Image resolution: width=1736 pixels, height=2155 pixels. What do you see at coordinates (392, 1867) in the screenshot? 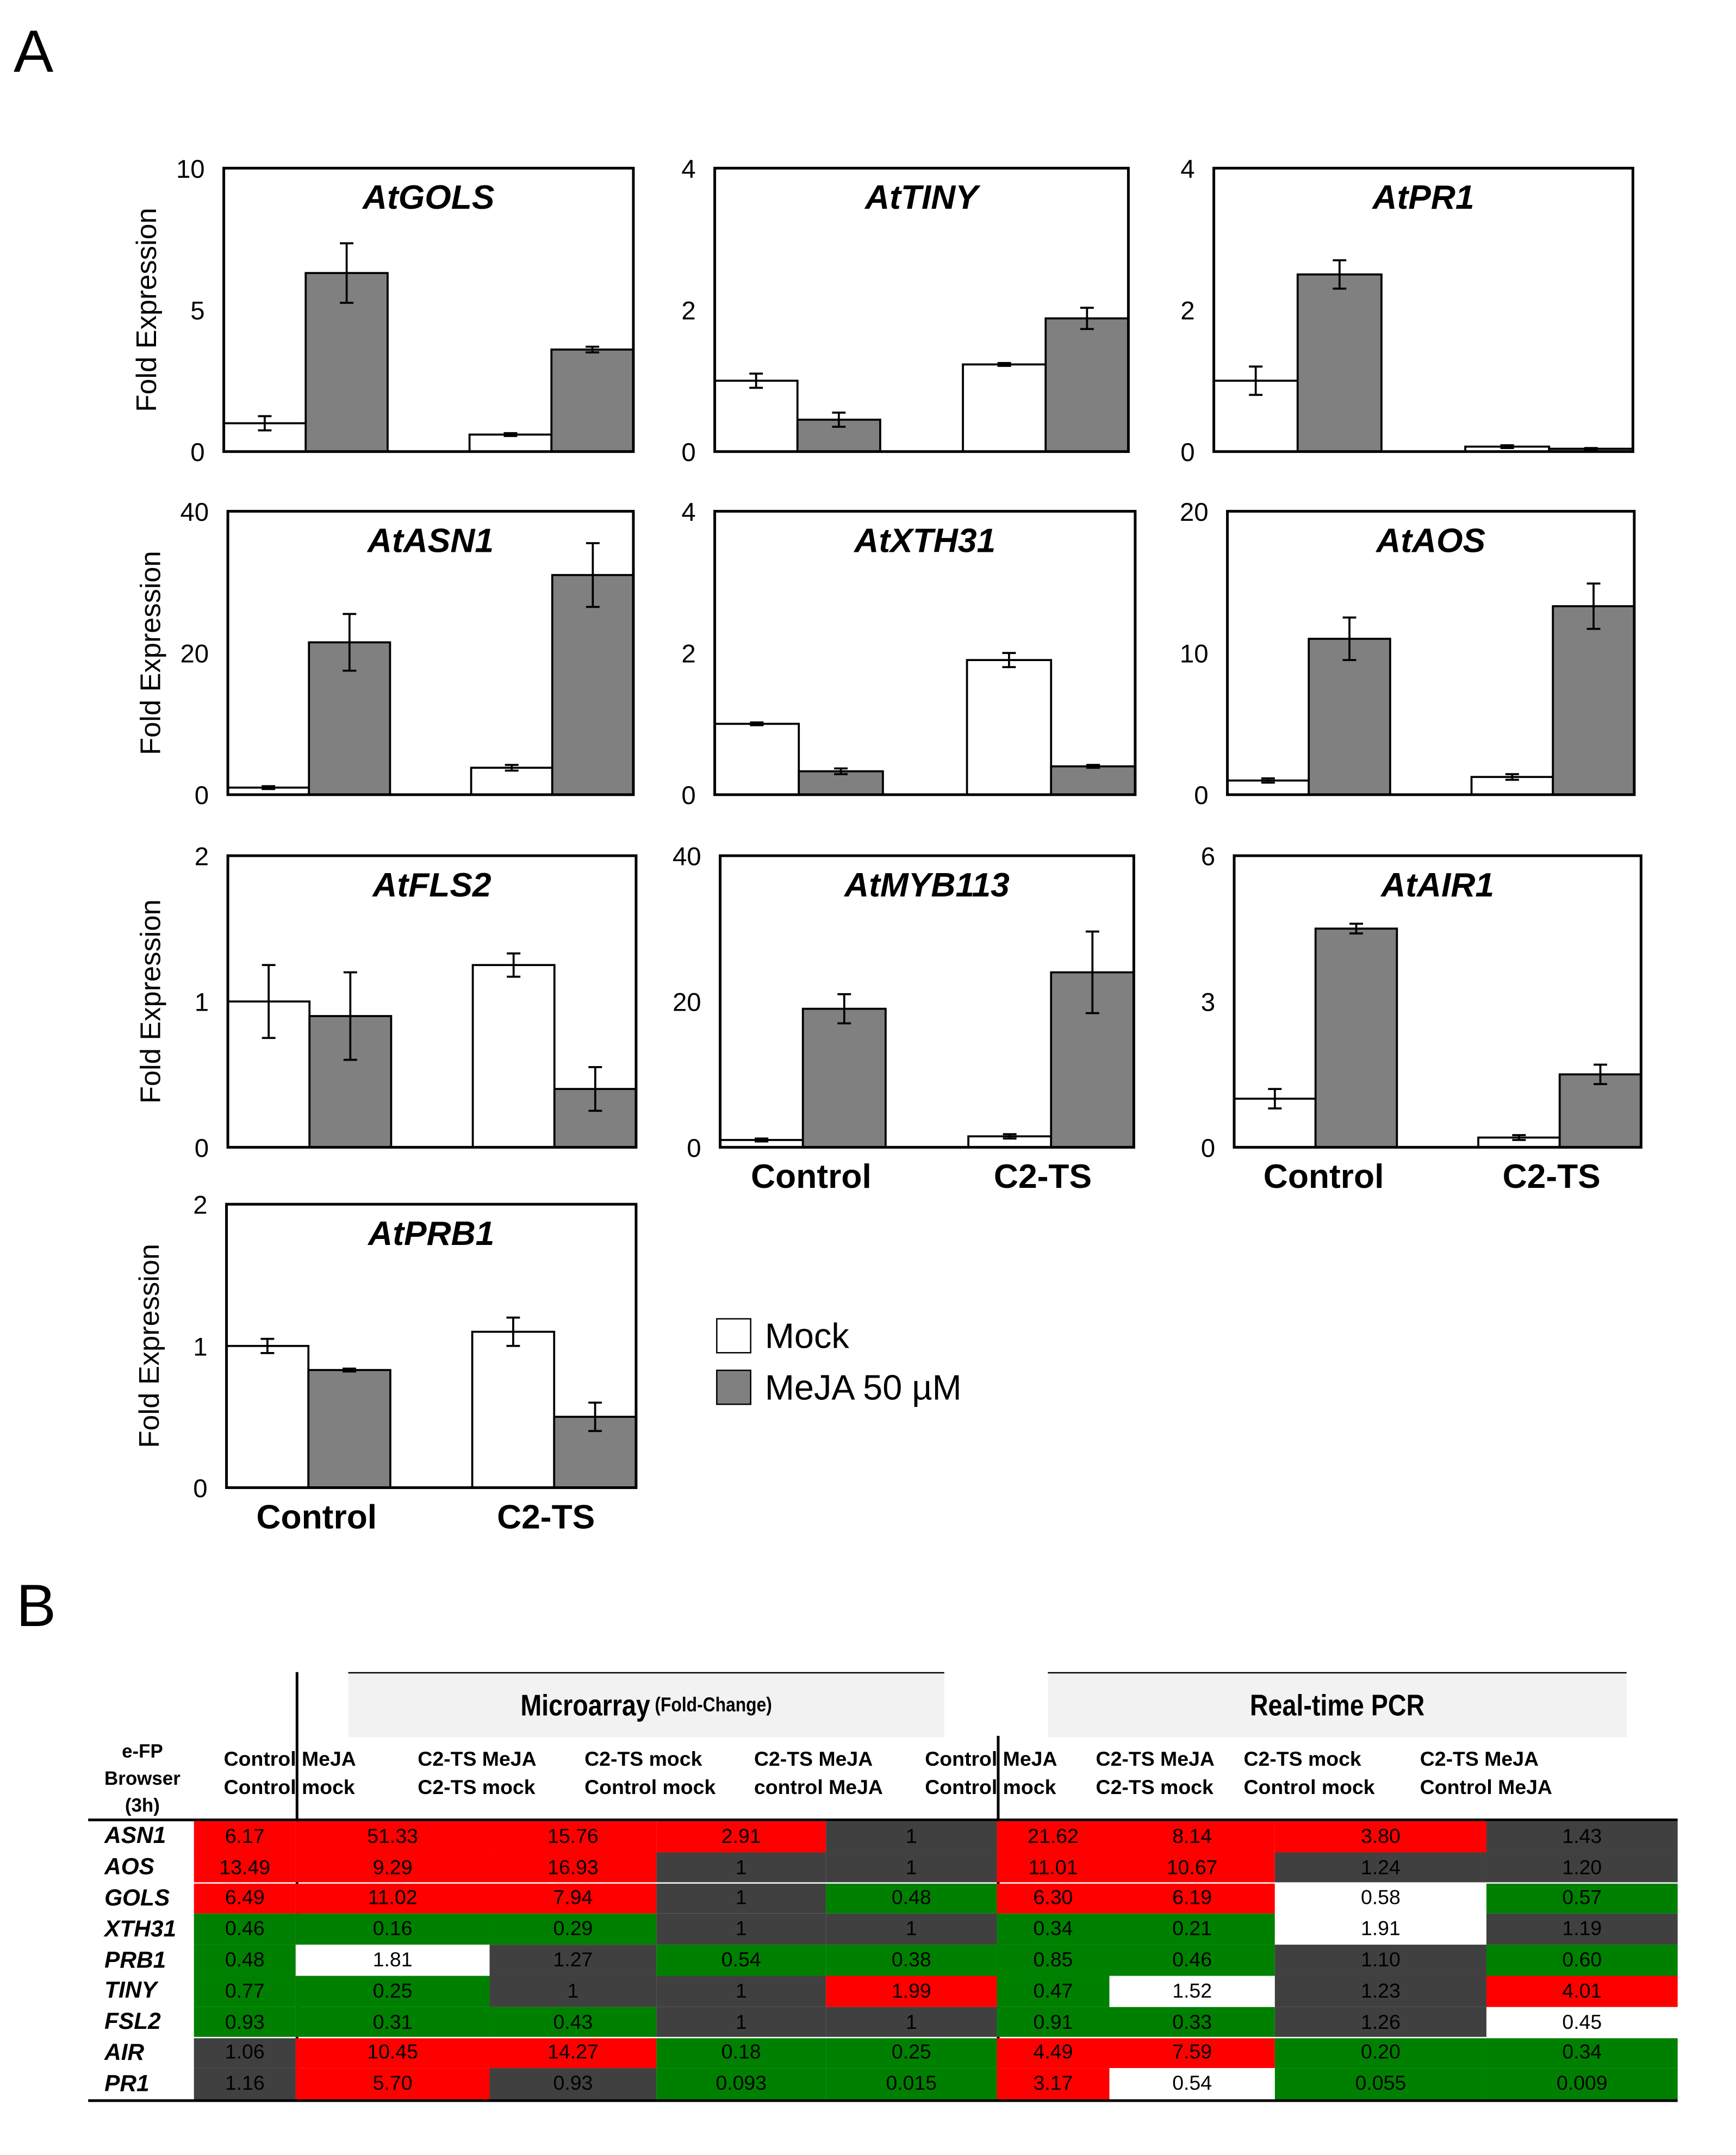
I see `value-cell: 9.29` at bounding box center [392, 1867].